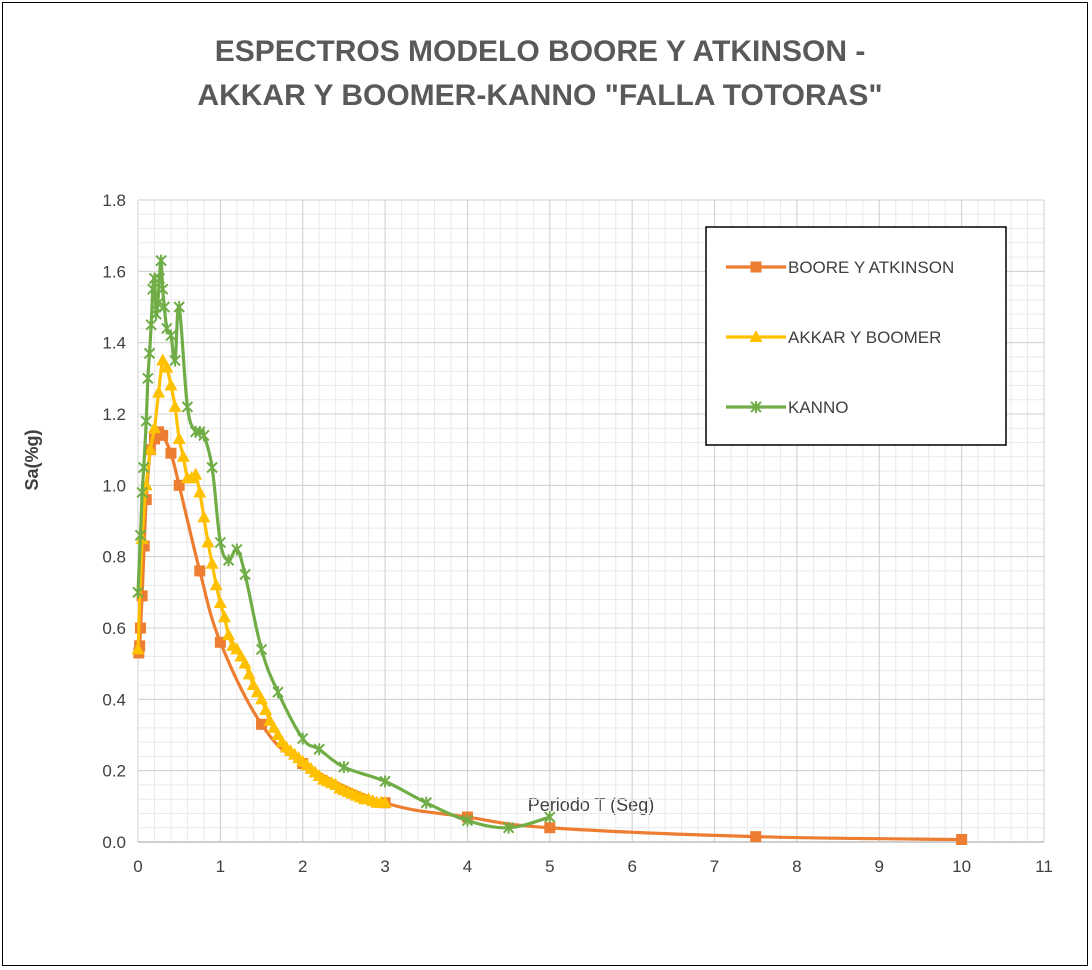  Describe the element at coordinates (302, 866) in the screenshot. I see `x-tick-label: 2` at that location.